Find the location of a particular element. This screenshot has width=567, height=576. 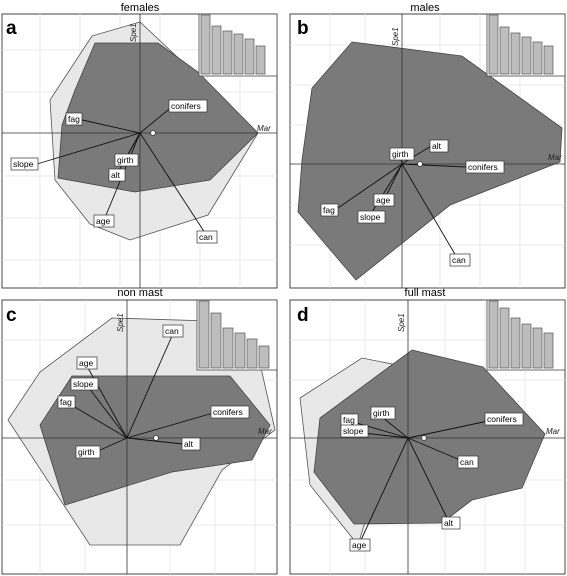

vector-labels: girth fag slope conifers can alt age is located at coordinates (432, 479).